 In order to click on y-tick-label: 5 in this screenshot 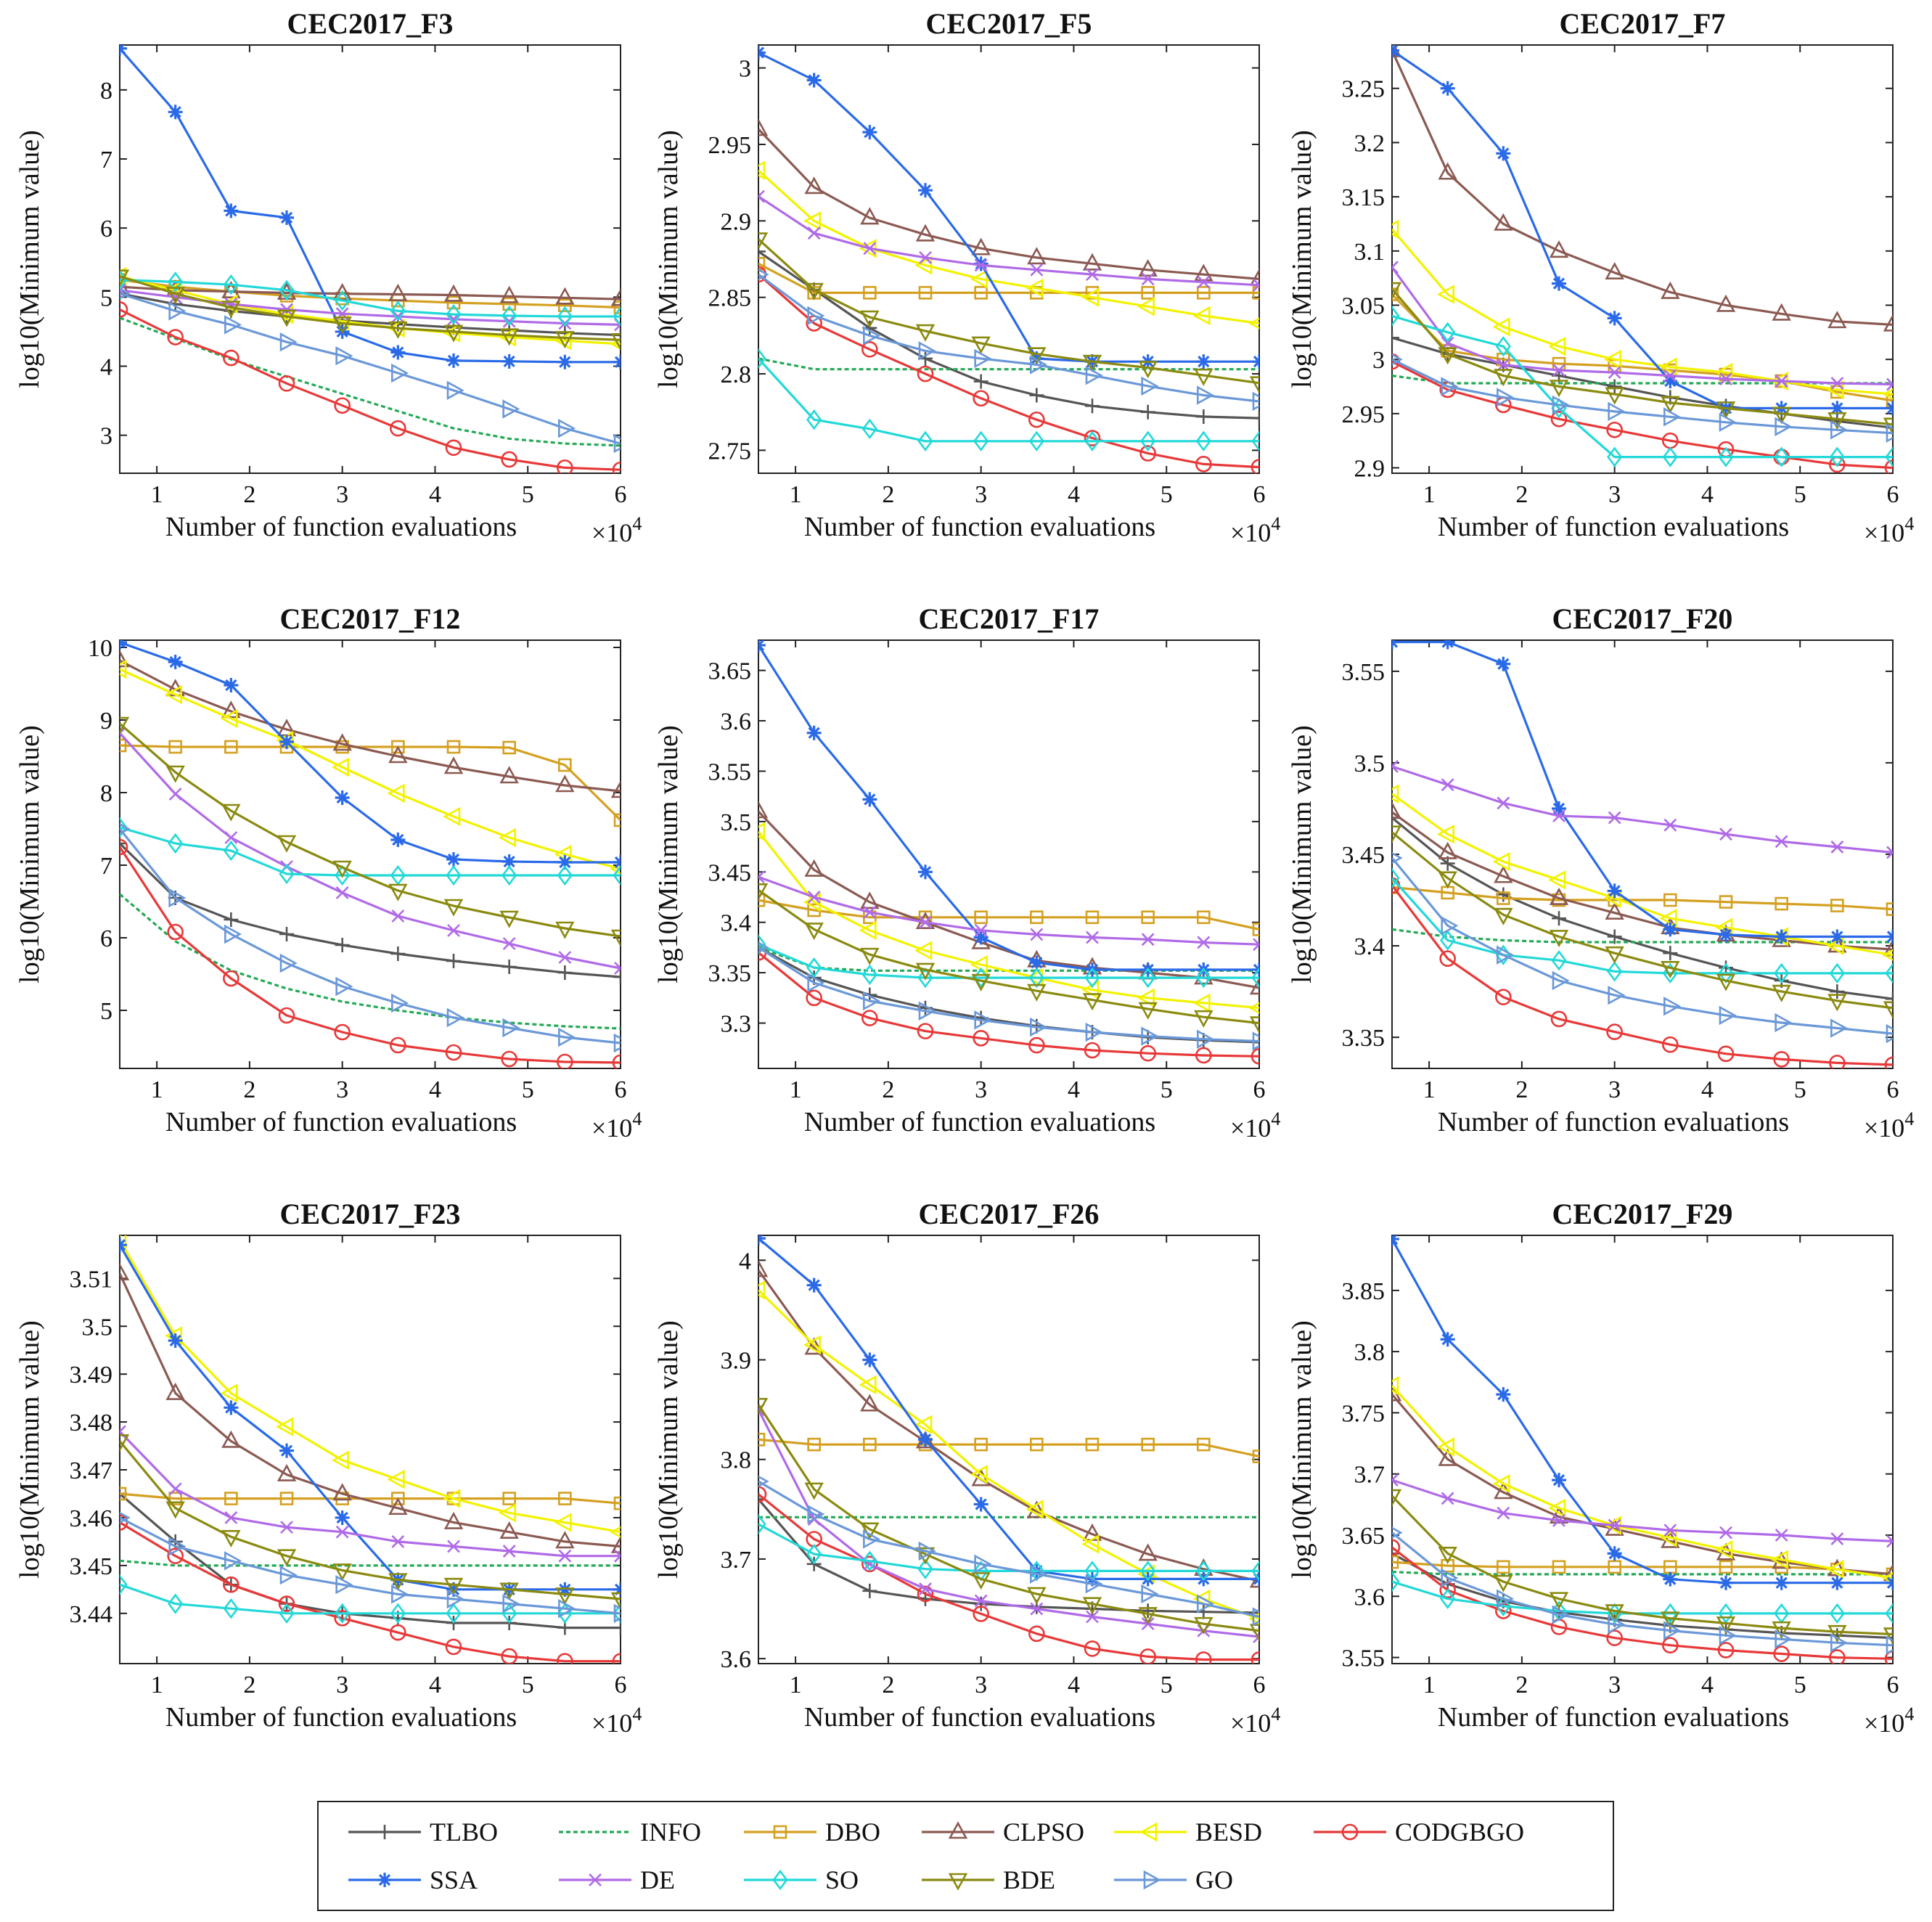, I will do `click(106, 298)`.